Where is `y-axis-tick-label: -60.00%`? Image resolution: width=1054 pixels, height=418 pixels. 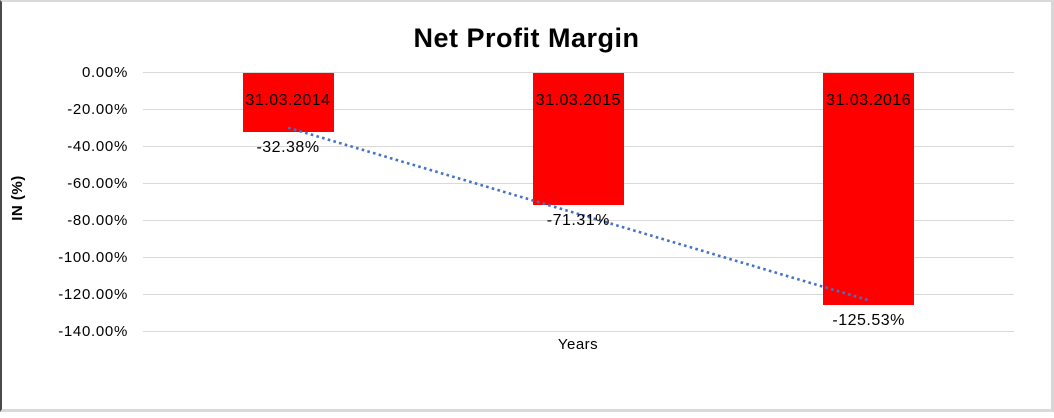
y-axis-tick-label: -60.00% is located at coordinates (97, 183).